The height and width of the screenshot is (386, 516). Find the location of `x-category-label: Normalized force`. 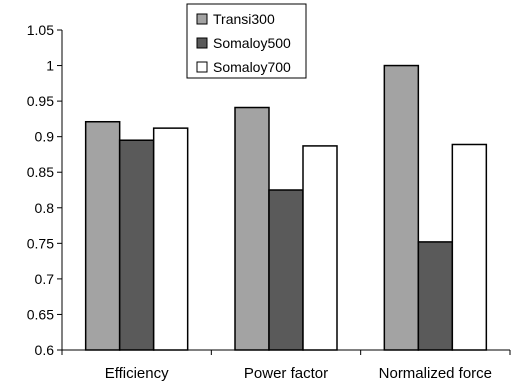

x-category-label: Normalized force is located at coordinates (435, 373).